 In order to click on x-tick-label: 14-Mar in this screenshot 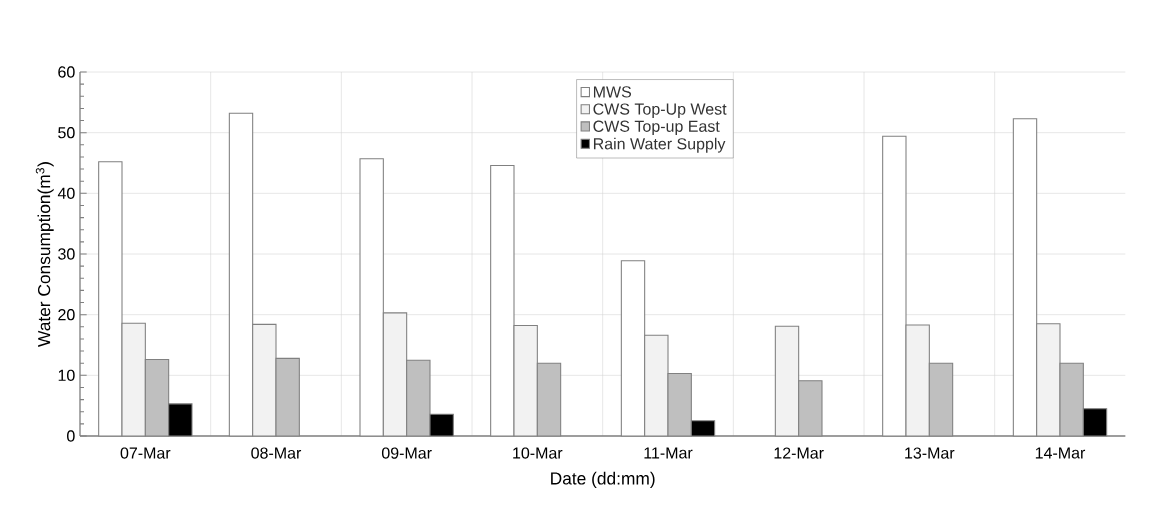, I will do `click(1060, 453)`.